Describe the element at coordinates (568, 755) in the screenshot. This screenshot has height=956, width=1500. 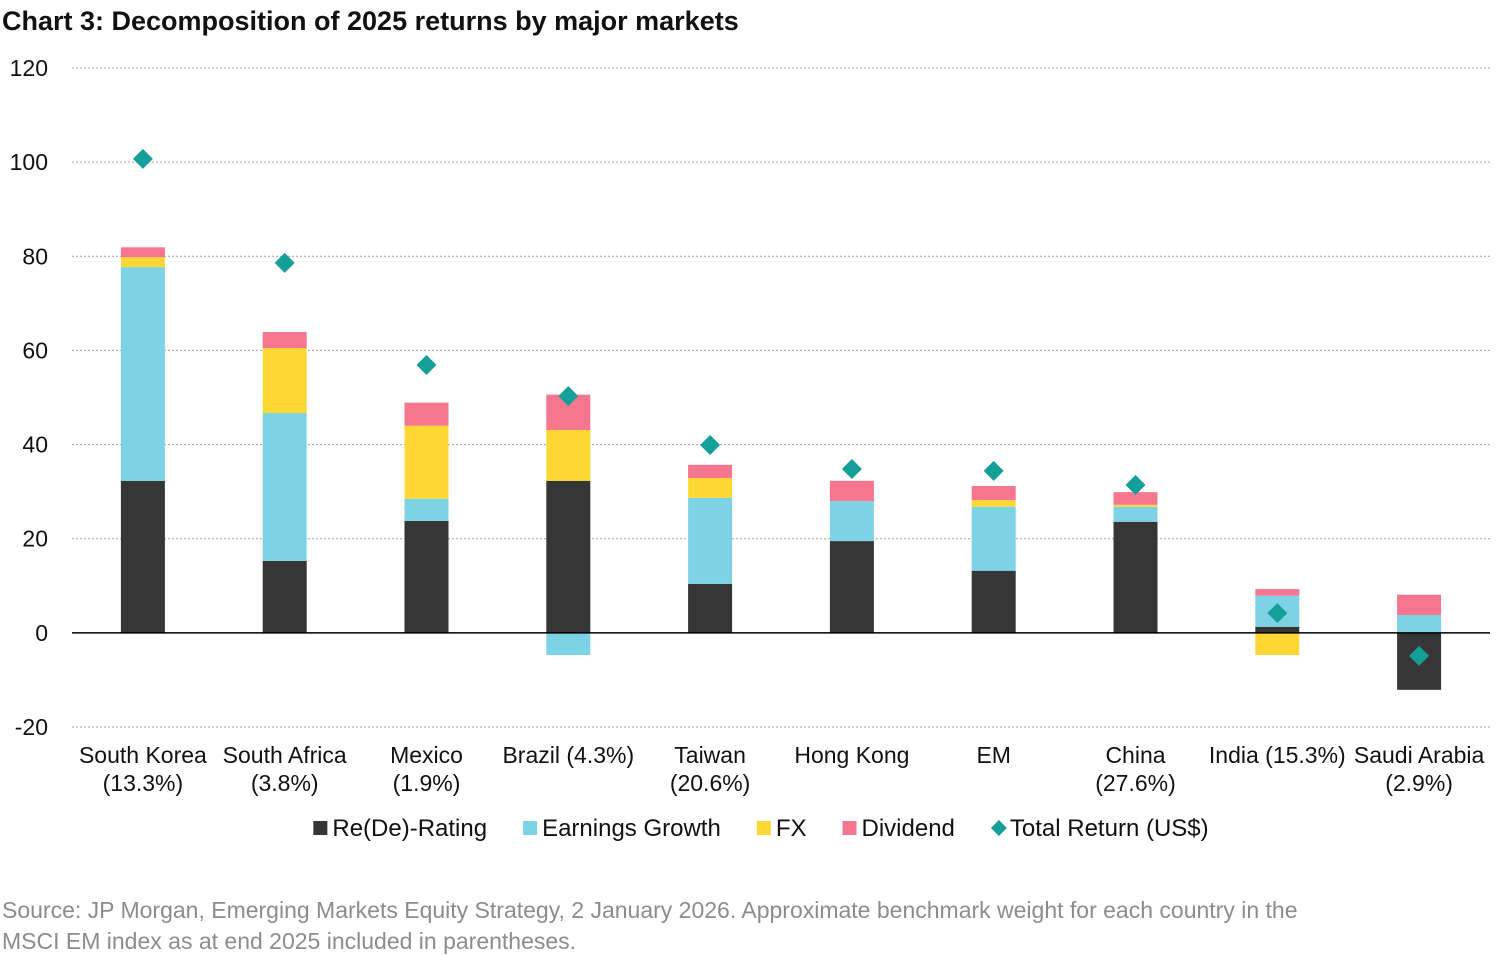
I see `x-tick-label: Brazil (4.3%)` at that location.